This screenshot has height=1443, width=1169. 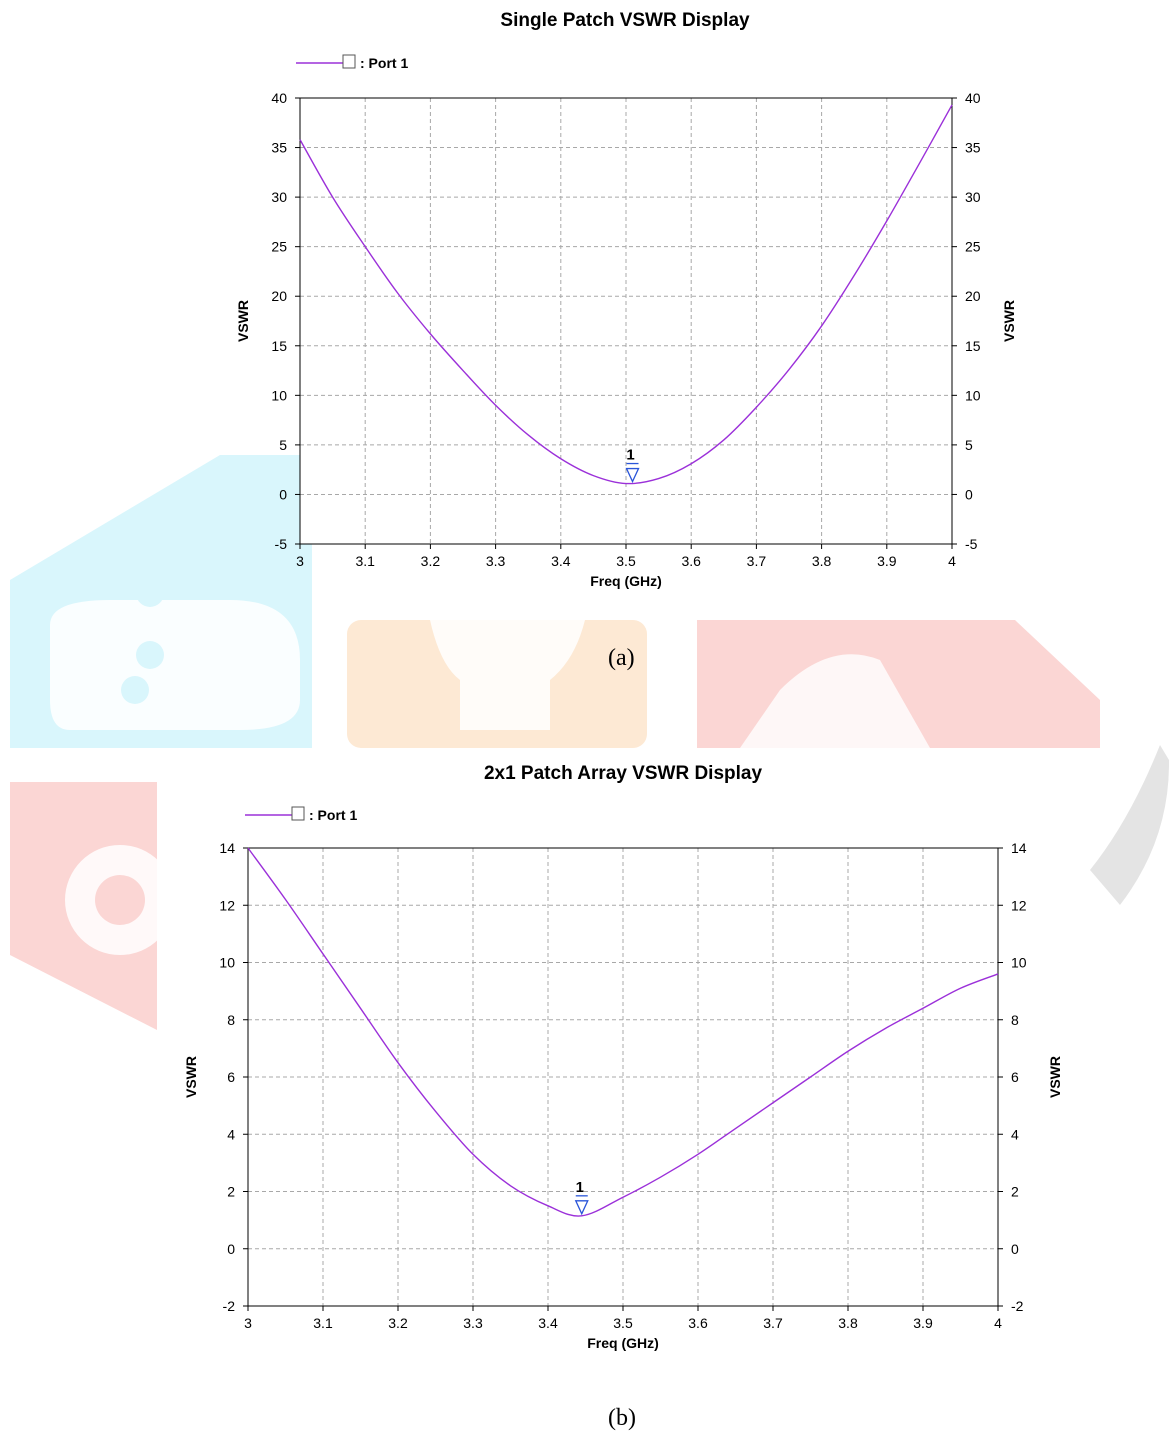 I want to click on y-tick-label-left: 15, so click(x=279, y=346).